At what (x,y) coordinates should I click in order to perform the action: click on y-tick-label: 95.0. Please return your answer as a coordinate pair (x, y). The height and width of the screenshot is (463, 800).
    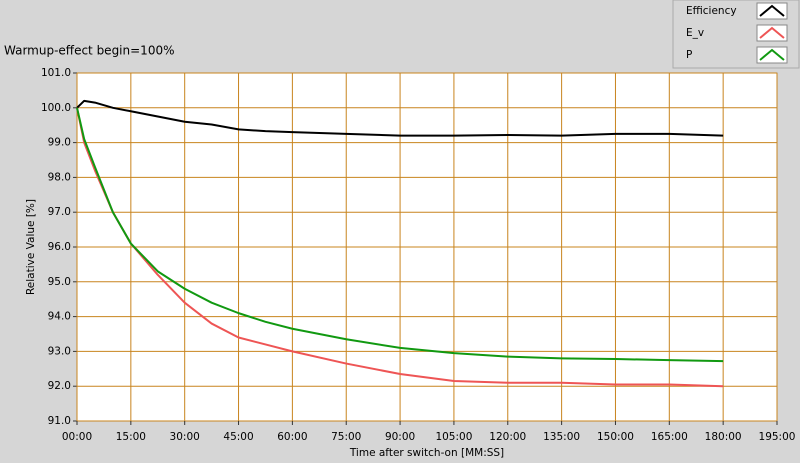
    Looking at the image, I should click on (59, 282).